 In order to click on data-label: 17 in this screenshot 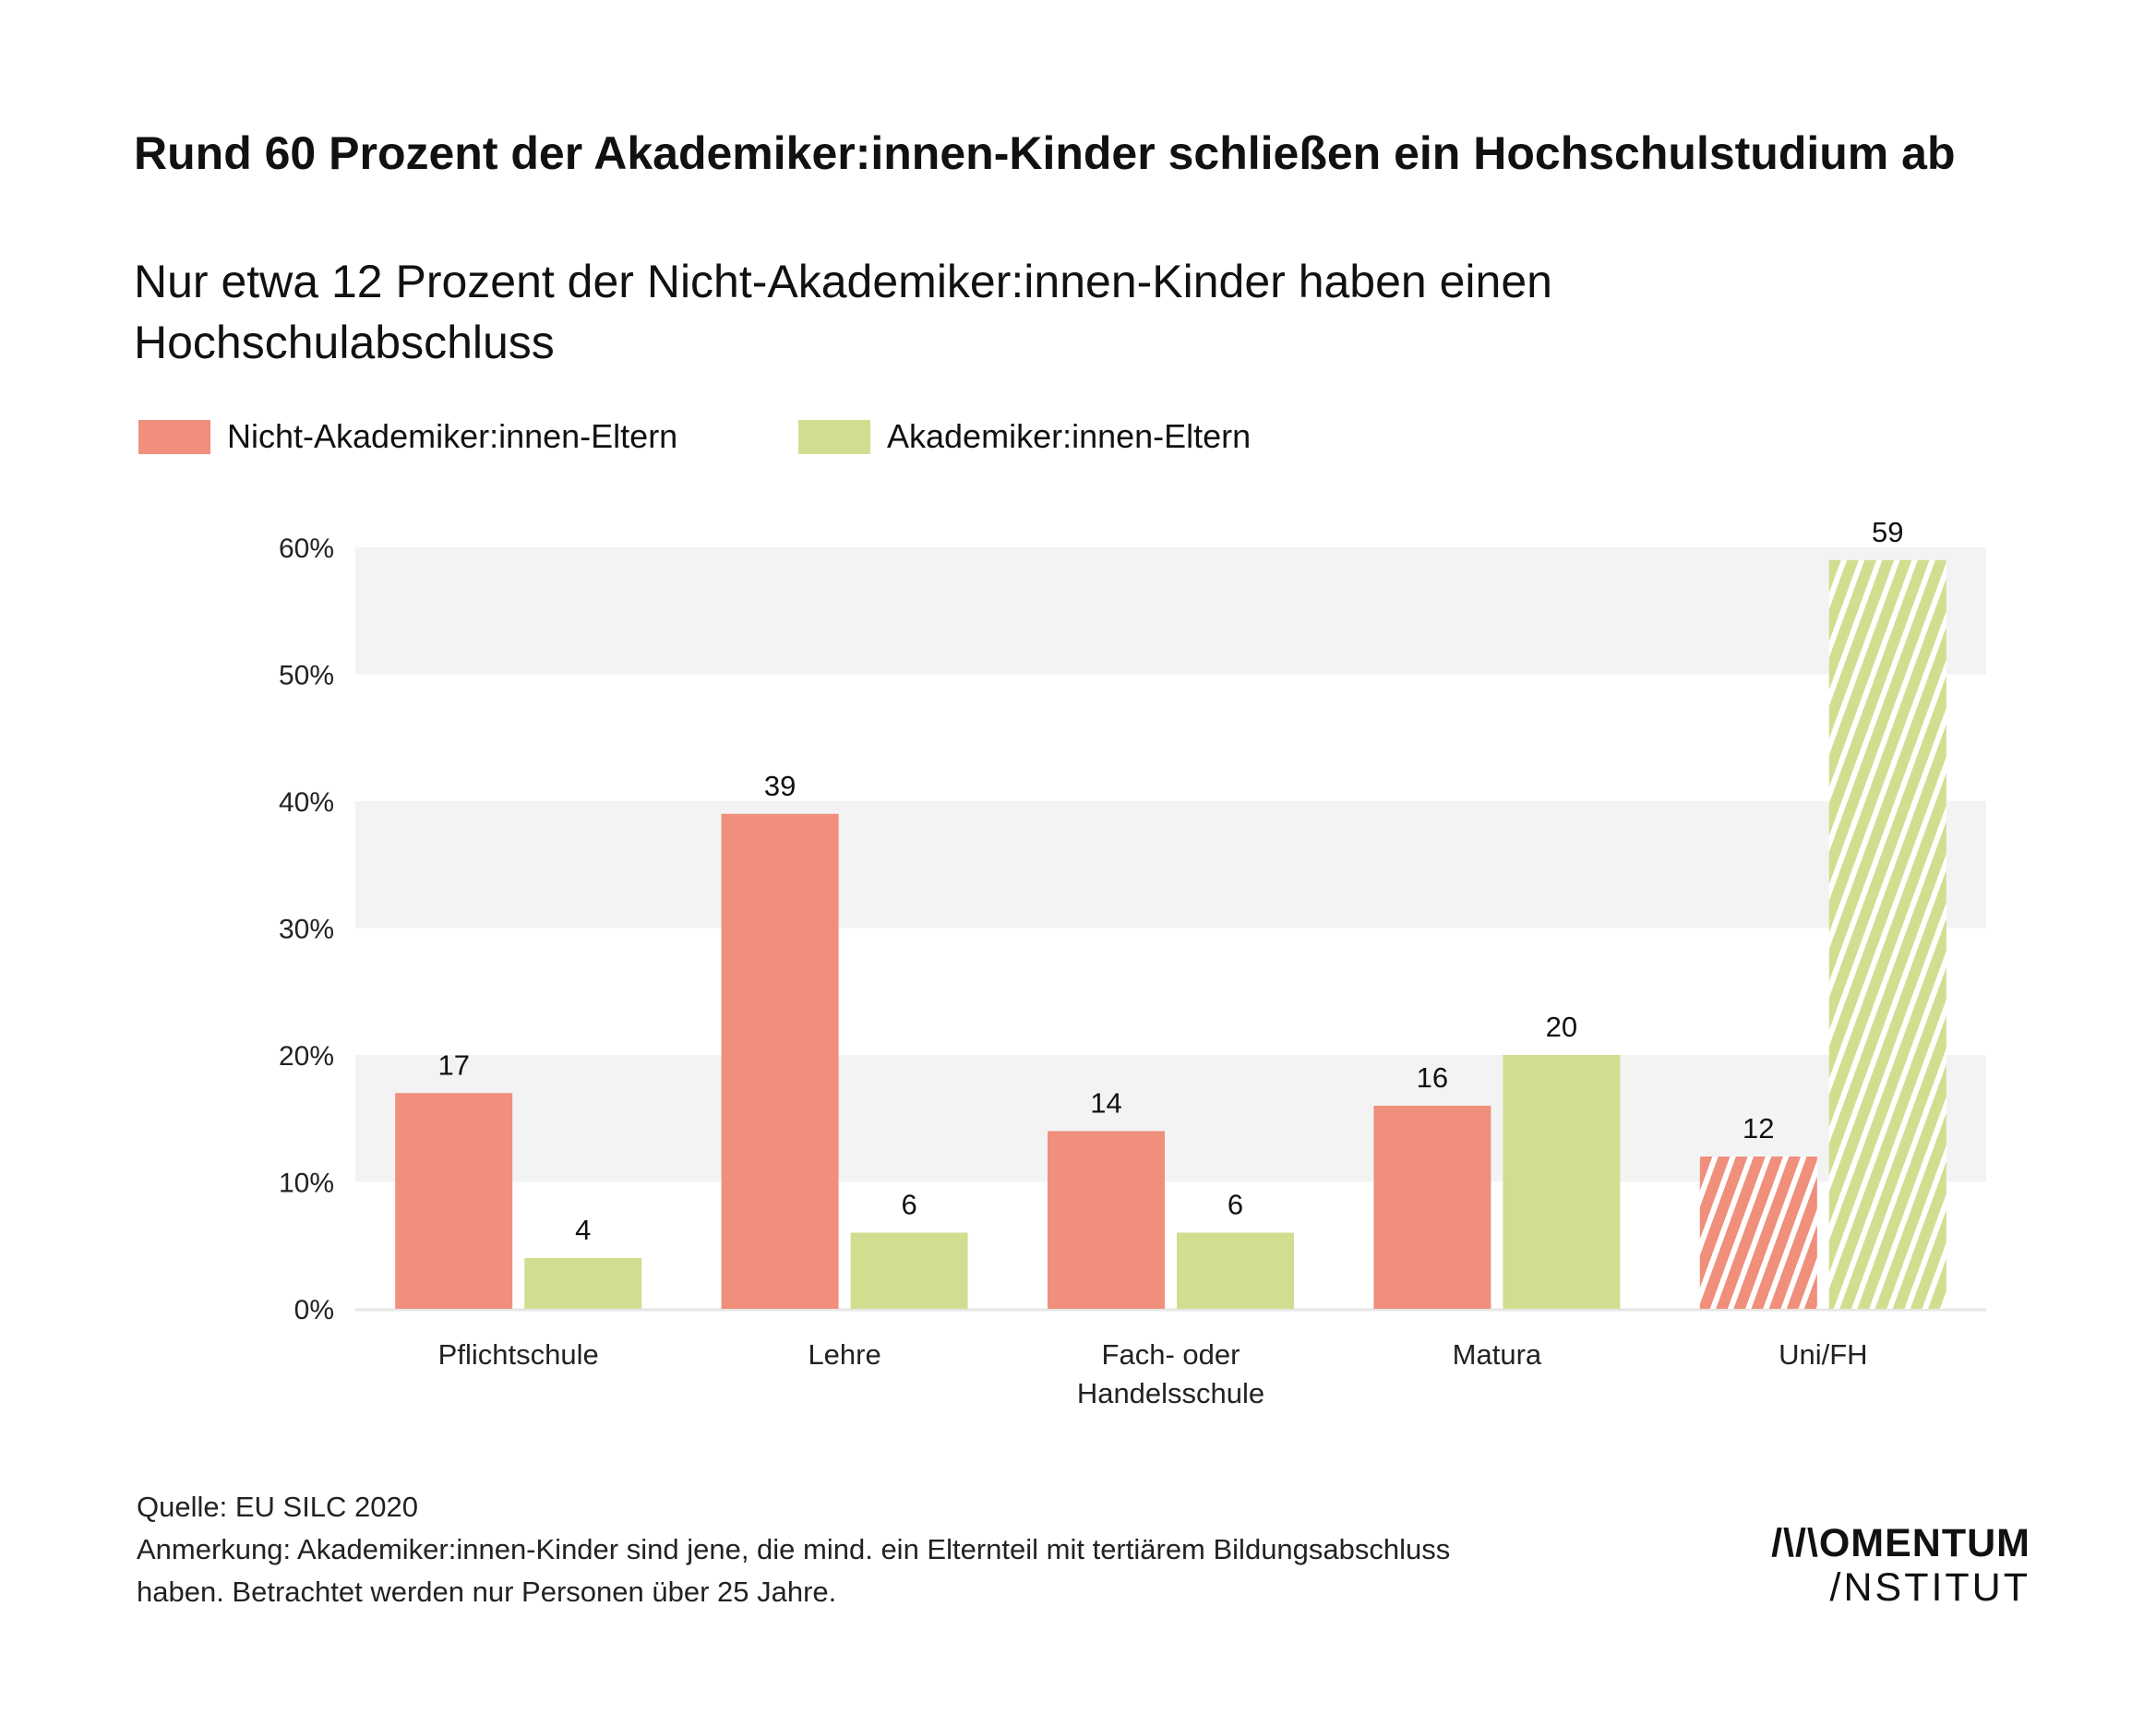, I will do `click(453, 1065)`.